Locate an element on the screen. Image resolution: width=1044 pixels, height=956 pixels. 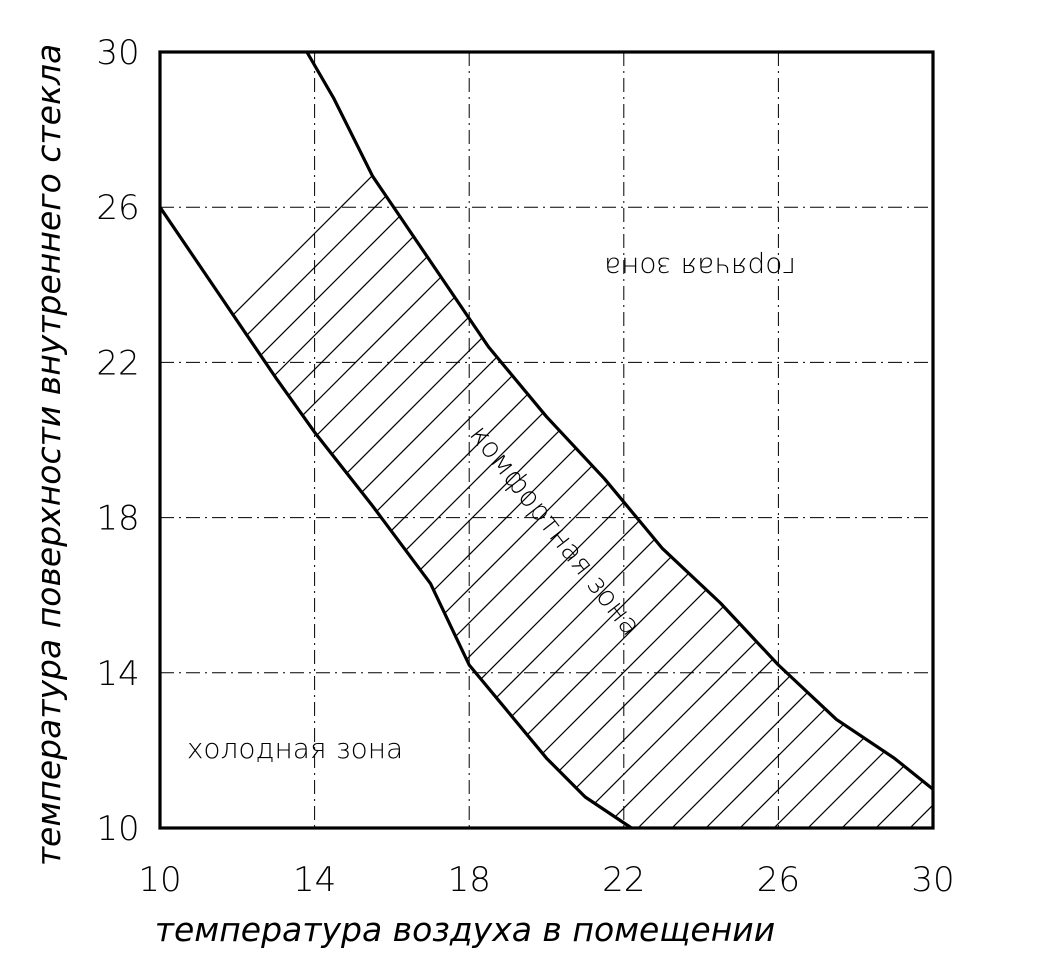
y-tick-label: 10 is located at coordinates (117, 829).